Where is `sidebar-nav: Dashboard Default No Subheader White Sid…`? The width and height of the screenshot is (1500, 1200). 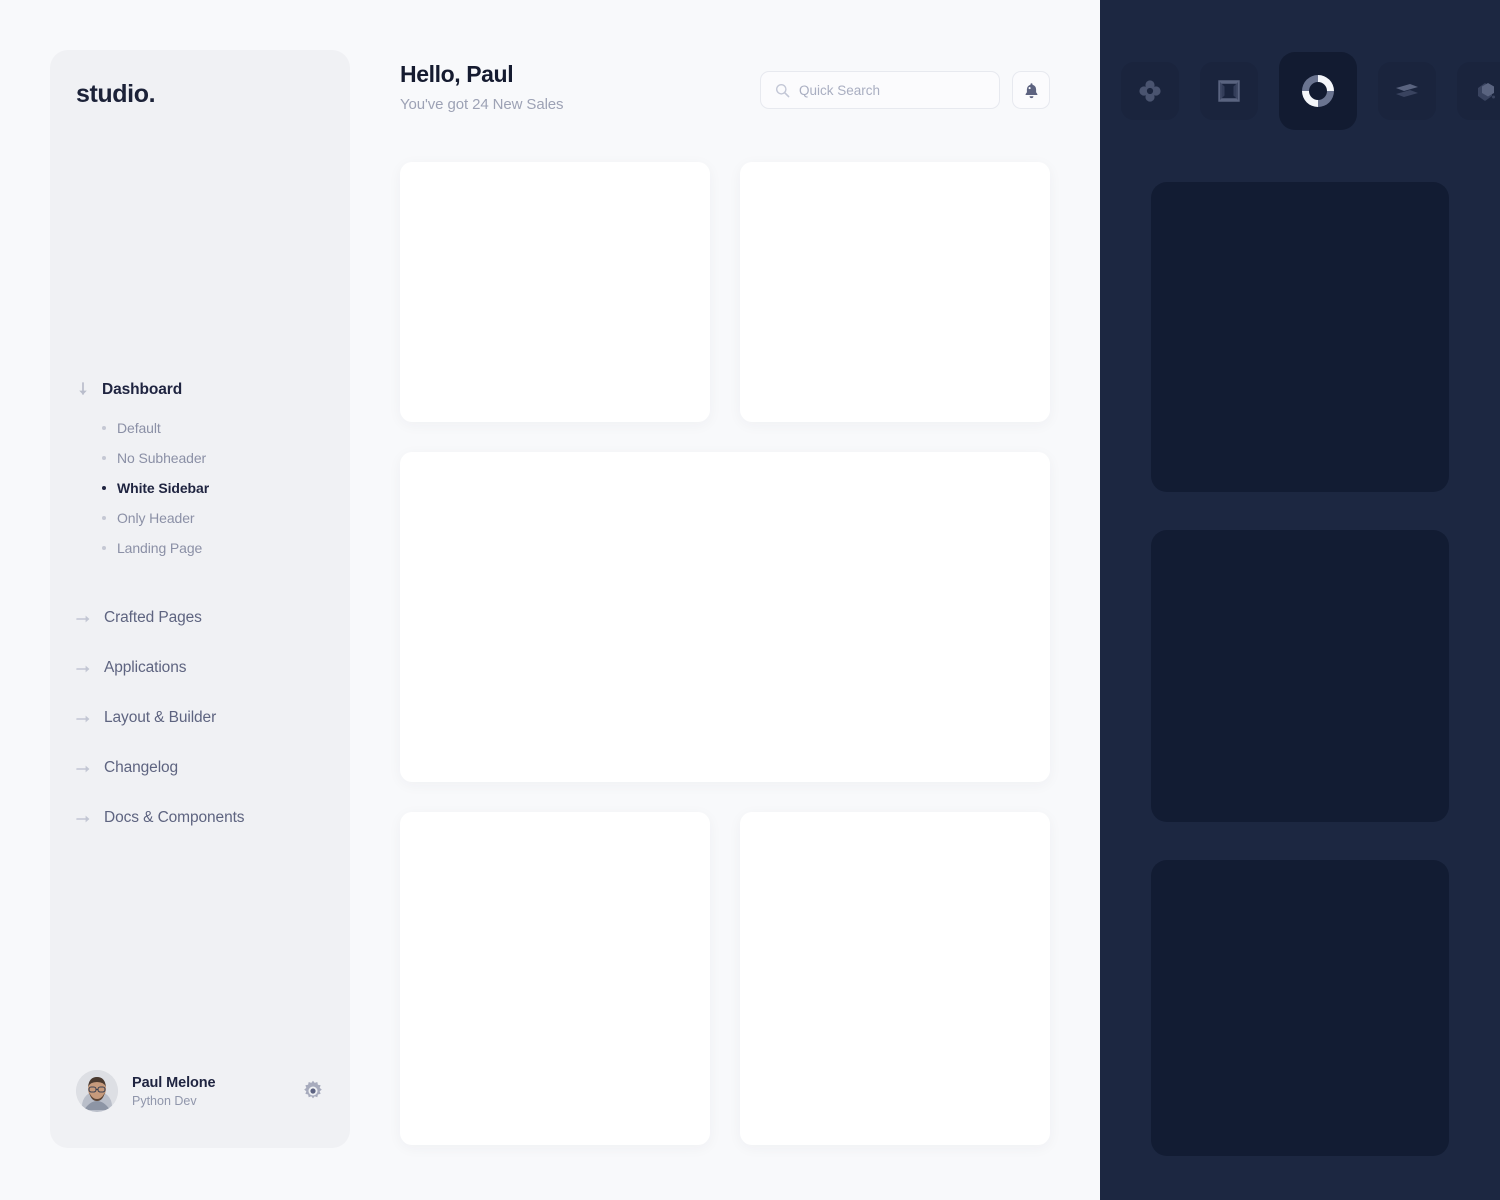
sidebar-nav: Dashboard Default No Subheader White Sid… is located at coordinates (200, 719).